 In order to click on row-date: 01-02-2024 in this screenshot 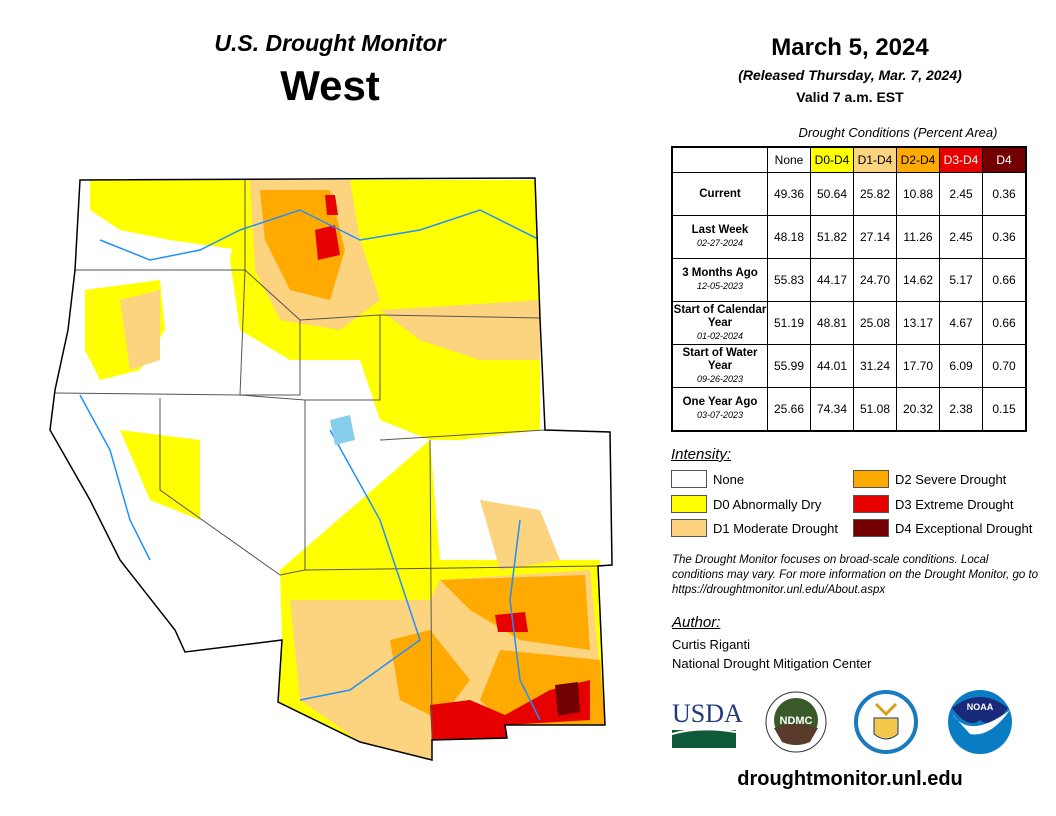, I will do `click(720, 335)`.